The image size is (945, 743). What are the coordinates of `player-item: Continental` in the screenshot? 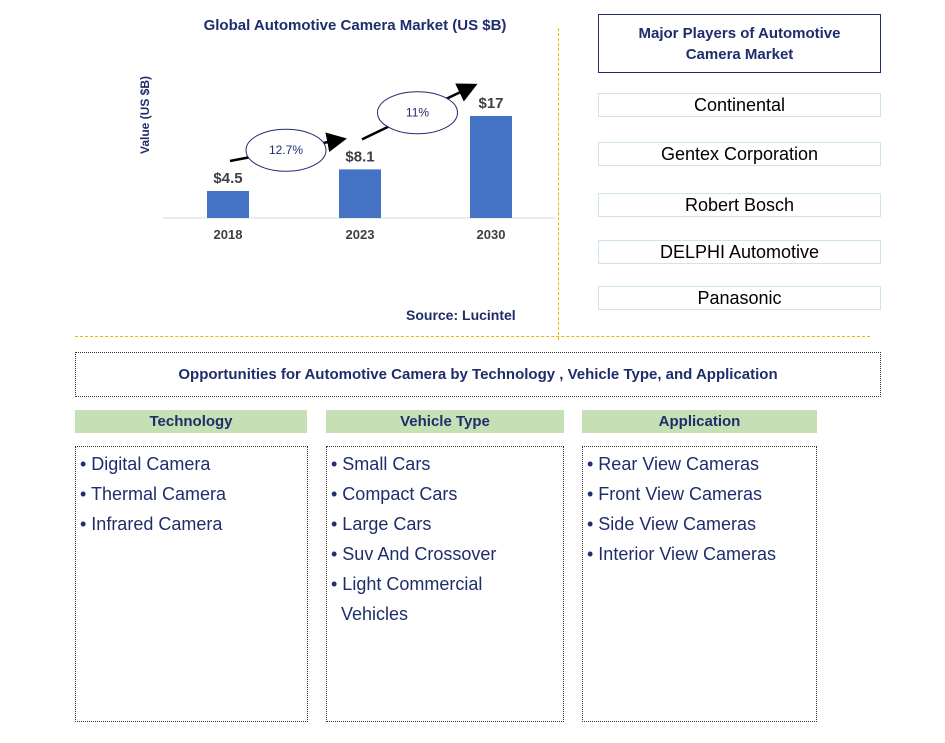 It's located at (739, 105).